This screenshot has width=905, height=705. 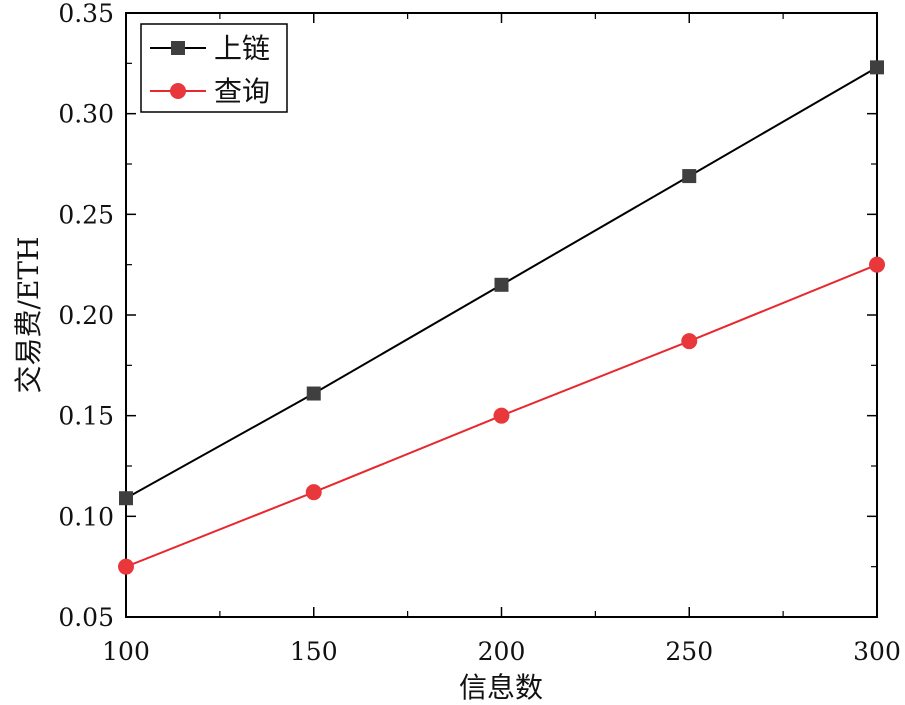 I want to click on x-axis-title: 信息数, so click(x=501, y=687).